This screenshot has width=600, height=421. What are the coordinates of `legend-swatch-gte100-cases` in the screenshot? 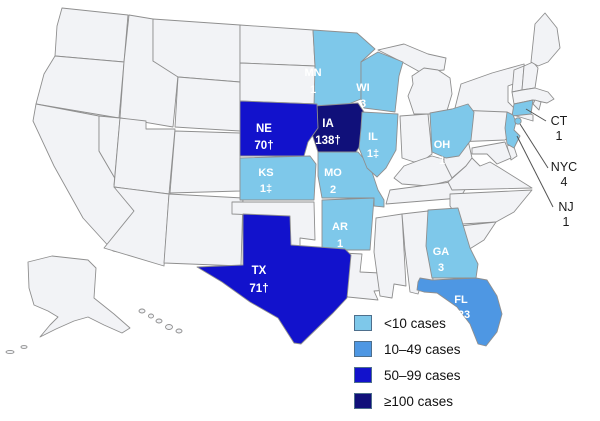 It's located at (363, 401).